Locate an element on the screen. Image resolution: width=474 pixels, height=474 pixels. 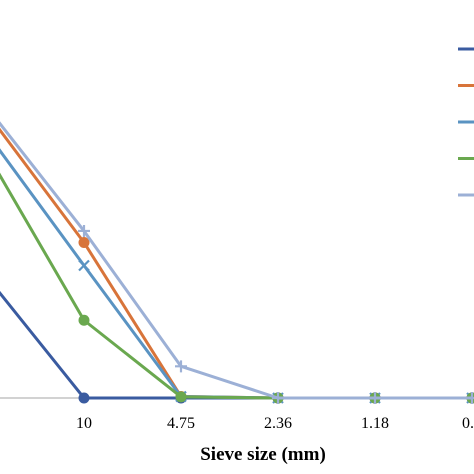
x-tick-label: 0.6 is located at coordinates (468, 423).